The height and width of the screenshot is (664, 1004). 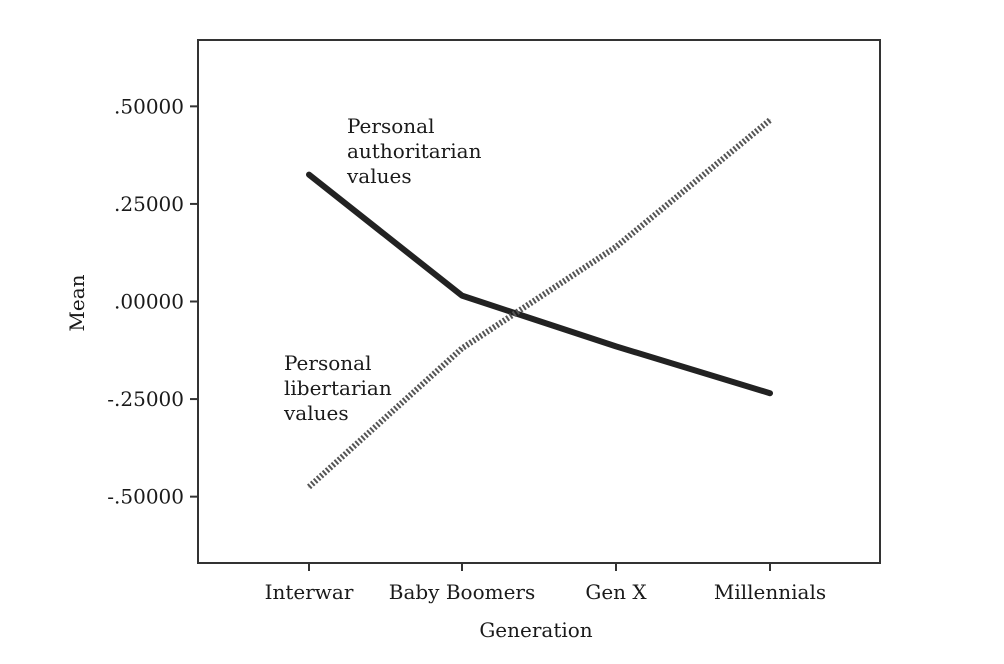 I want to click on y-axis: .50000 .25000 .00000 -.25000 -.50000, so click(x=152, y=301).